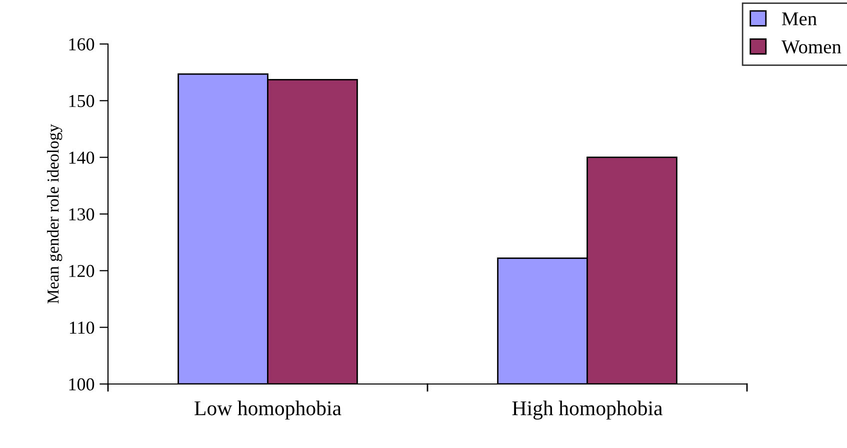  I want to click on y-tick-label: 110, so click(82, 328).